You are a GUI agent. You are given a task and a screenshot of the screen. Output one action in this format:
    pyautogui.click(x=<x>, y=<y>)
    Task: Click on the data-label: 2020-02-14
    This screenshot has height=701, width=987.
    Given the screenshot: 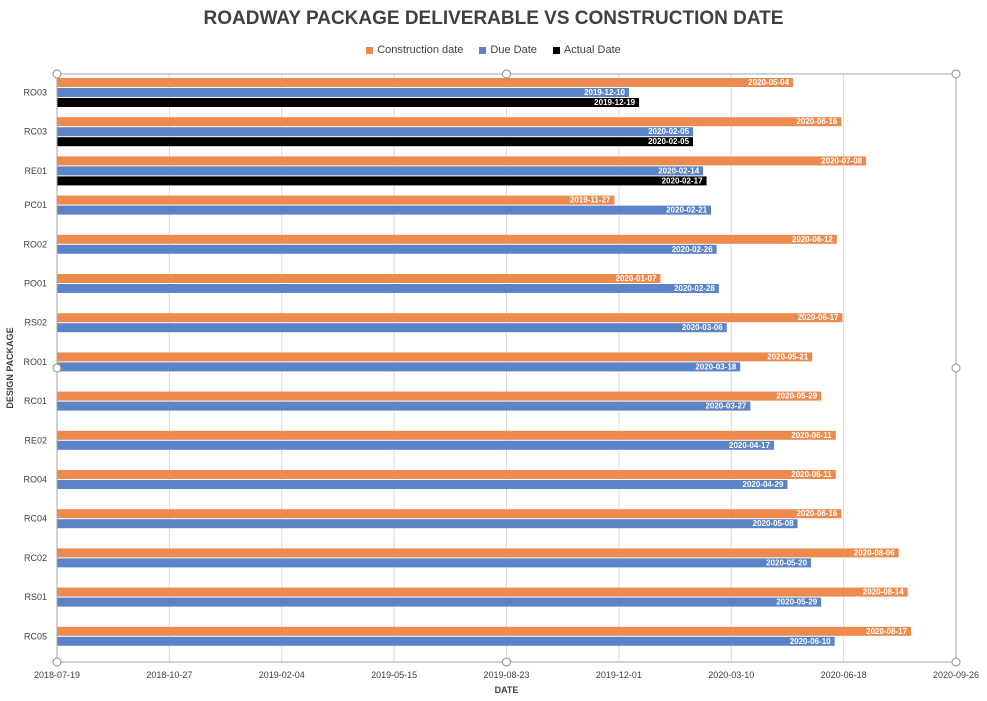 What is the action you would take?
    pyautogui.click(x=678, y=170)
    